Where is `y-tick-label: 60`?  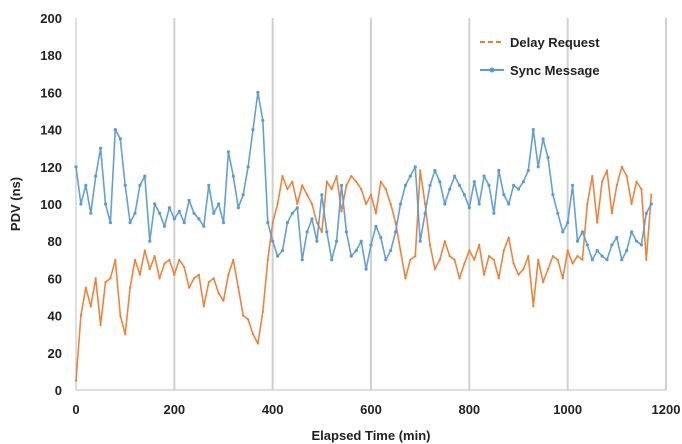 y-tick-label: 60 is located at coordinates (55, 278).